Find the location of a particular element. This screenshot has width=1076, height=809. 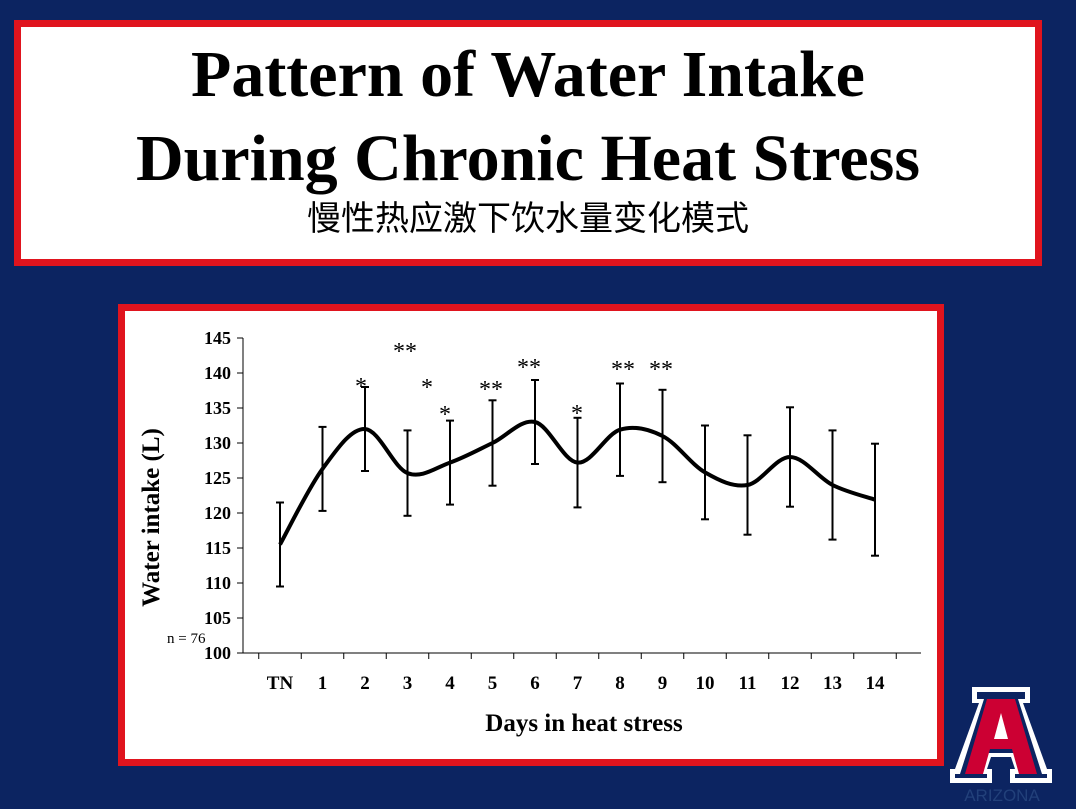

y-tick-label: 120 is located at coordinates (217, 513).